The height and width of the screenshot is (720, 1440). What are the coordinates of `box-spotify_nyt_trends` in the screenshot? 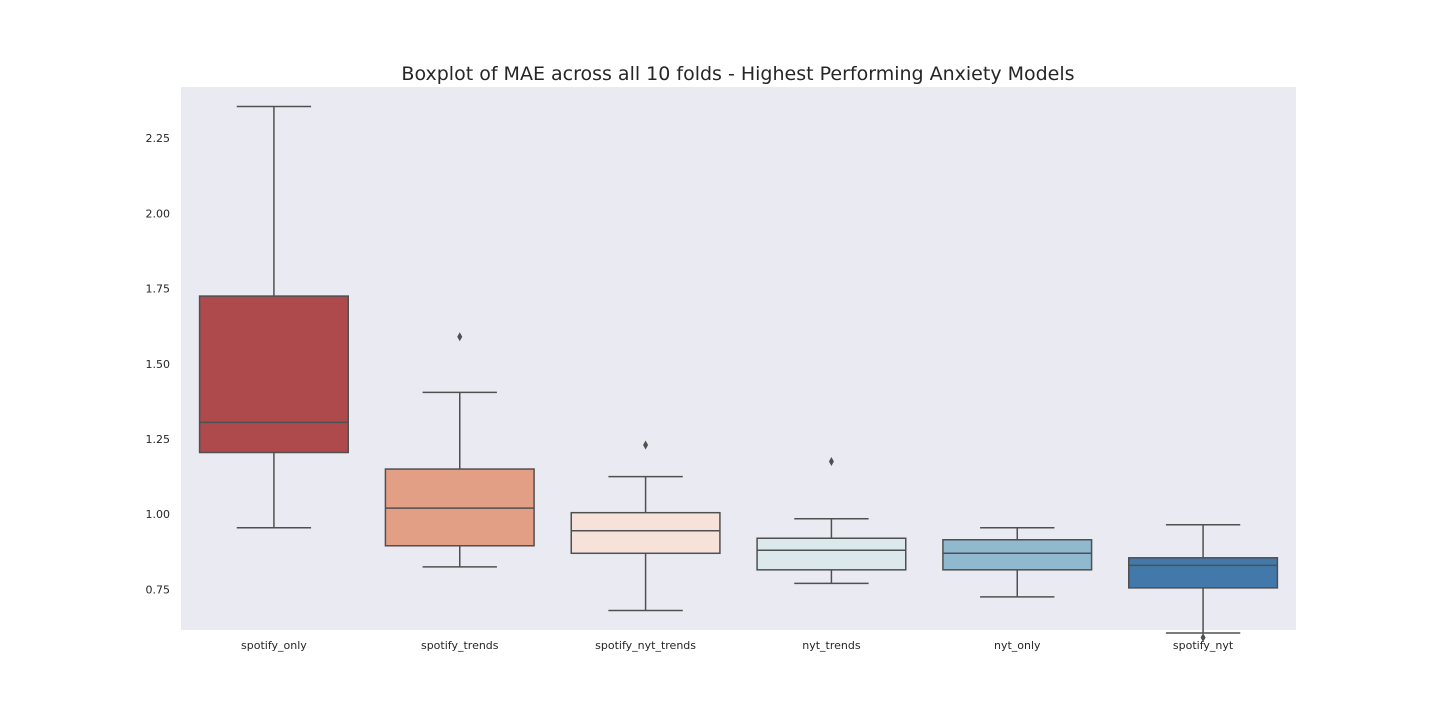 It's located at (645, 526).